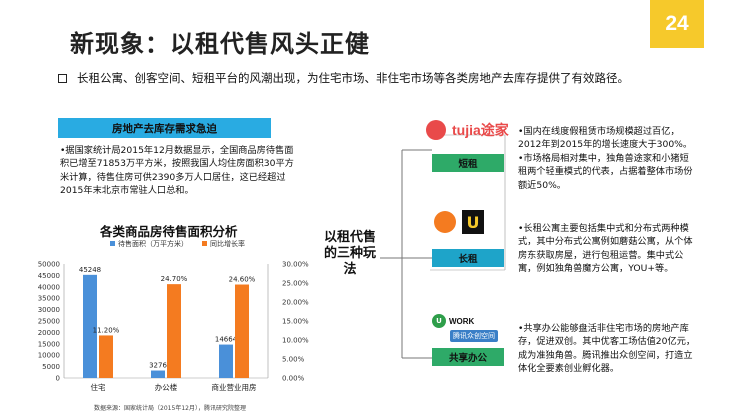 The width and height of the screenshot is (740, 416). What do you see at coordinates (106, 330) in the screenshot?
I see `bar-rate-value-label: 11.20%` at bounding box center [106, 330].